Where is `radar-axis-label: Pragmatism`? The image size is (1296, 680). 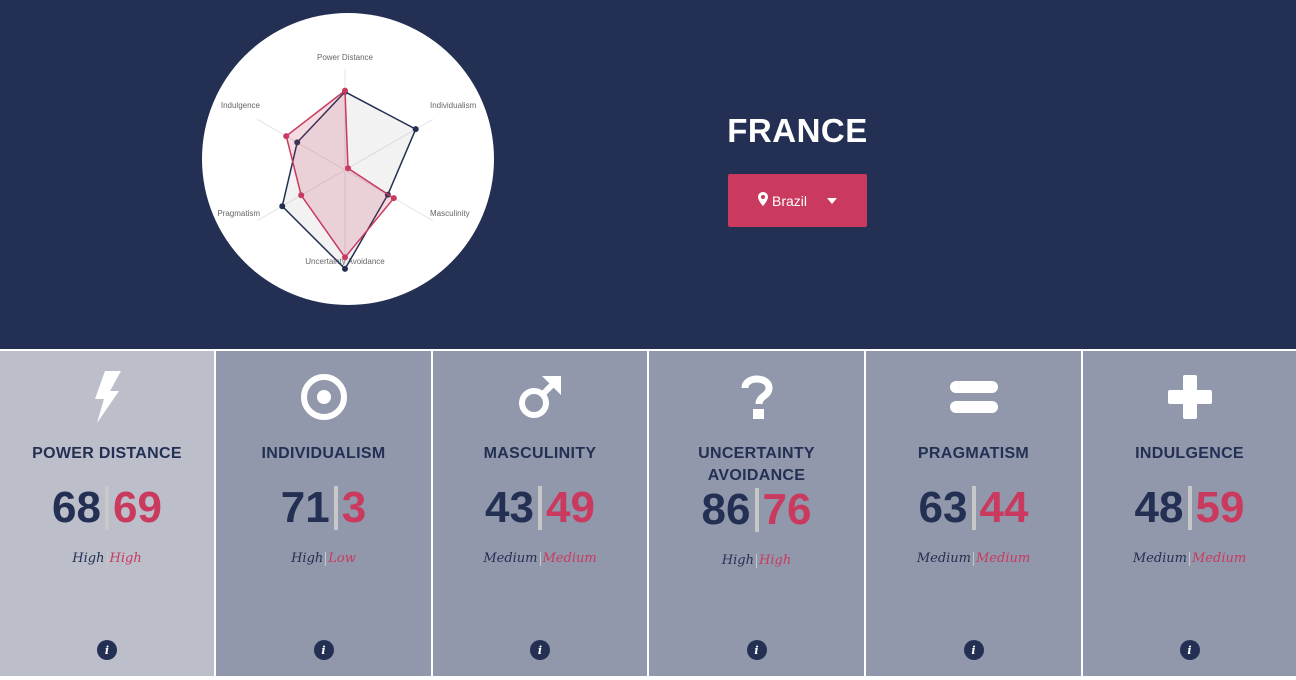 radar-axis-label: Pragmatism is located at coordinates (238, 213).